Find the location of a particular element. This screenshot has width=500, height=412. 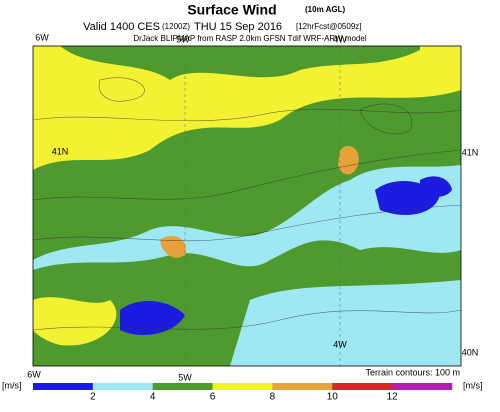

colorbar-tick-label: 2 is located at coordinates (93, 397).